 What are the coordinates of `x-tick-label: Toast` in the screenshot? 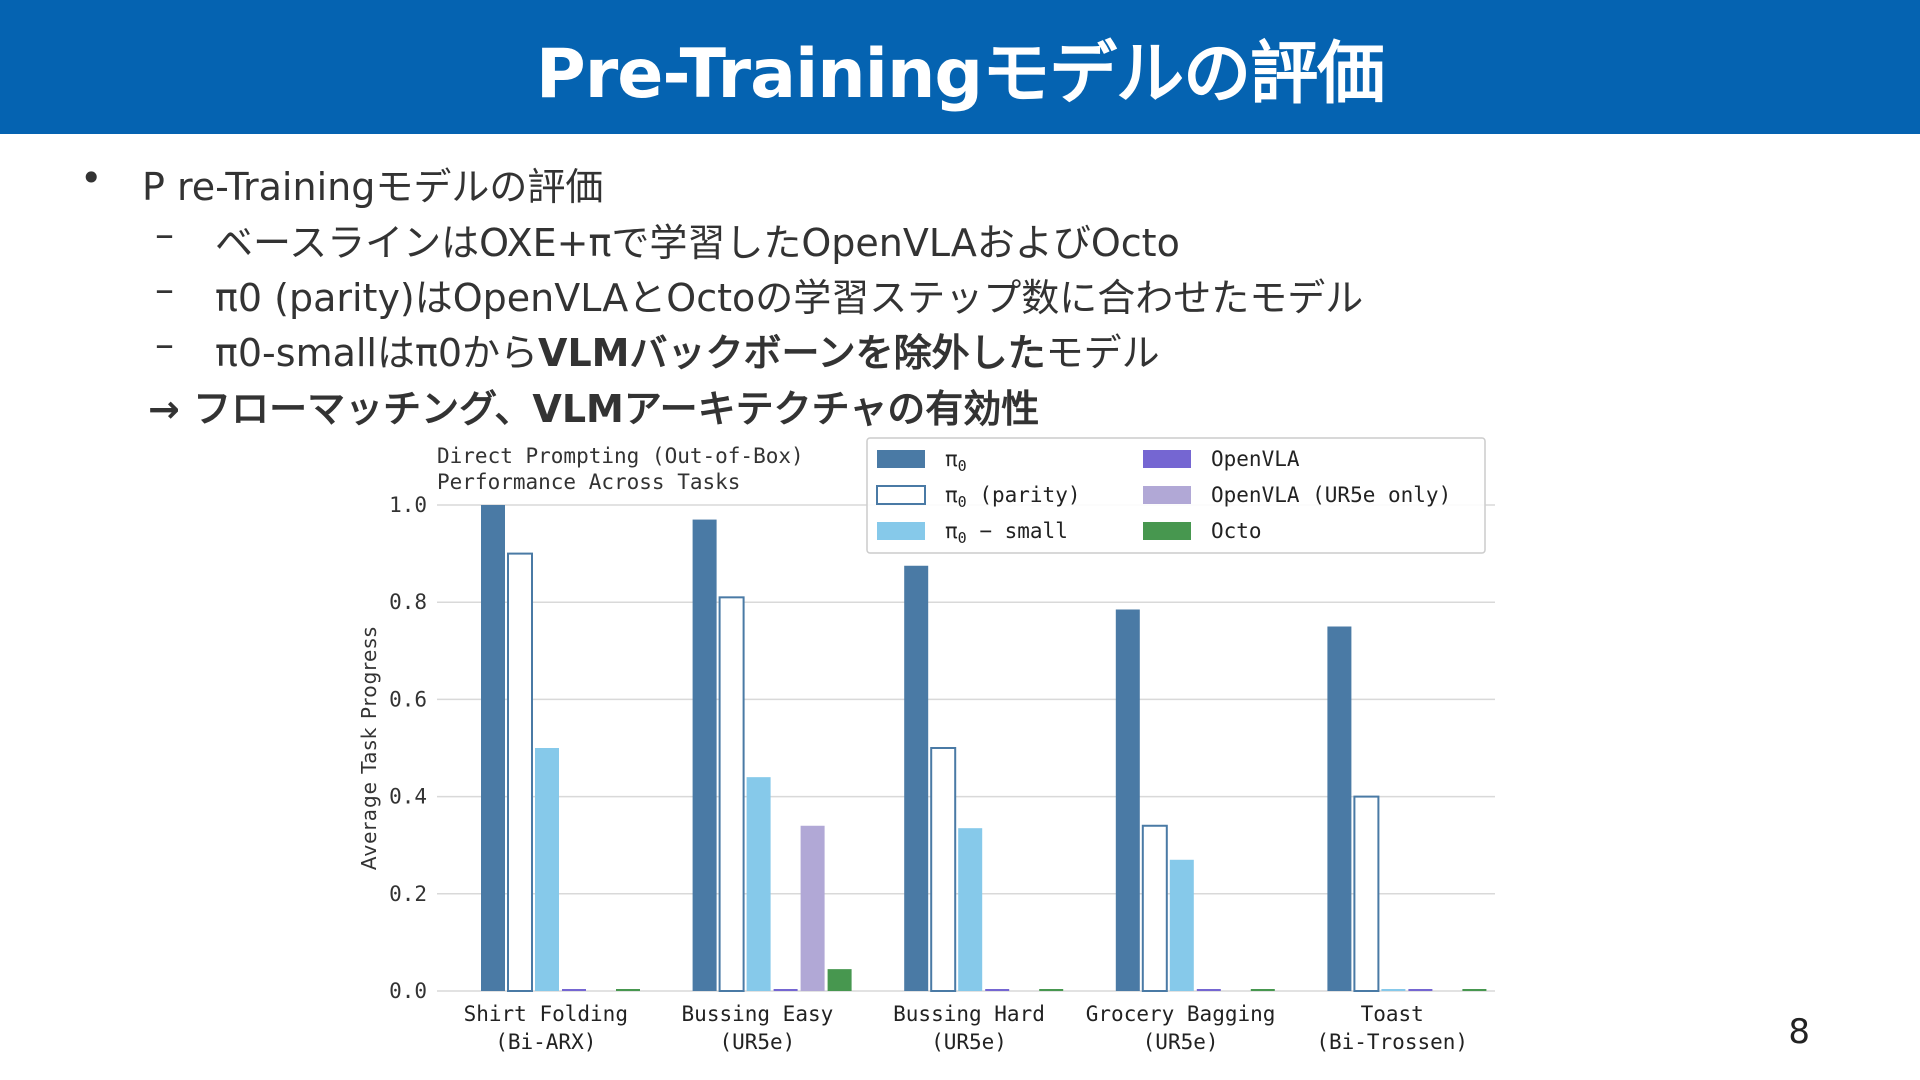 It's located at (1392, 1014).